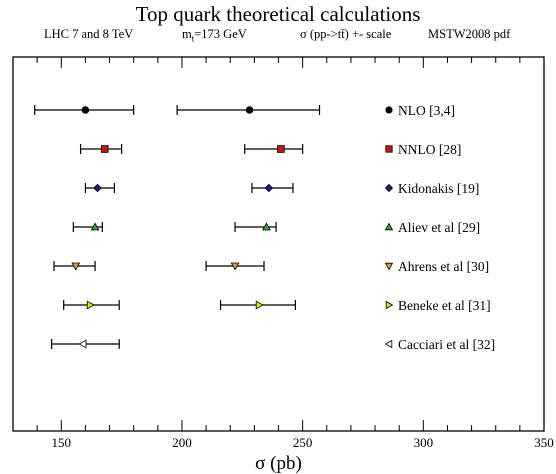  I want to click on x-tick-label: 350, so click(544, 442).